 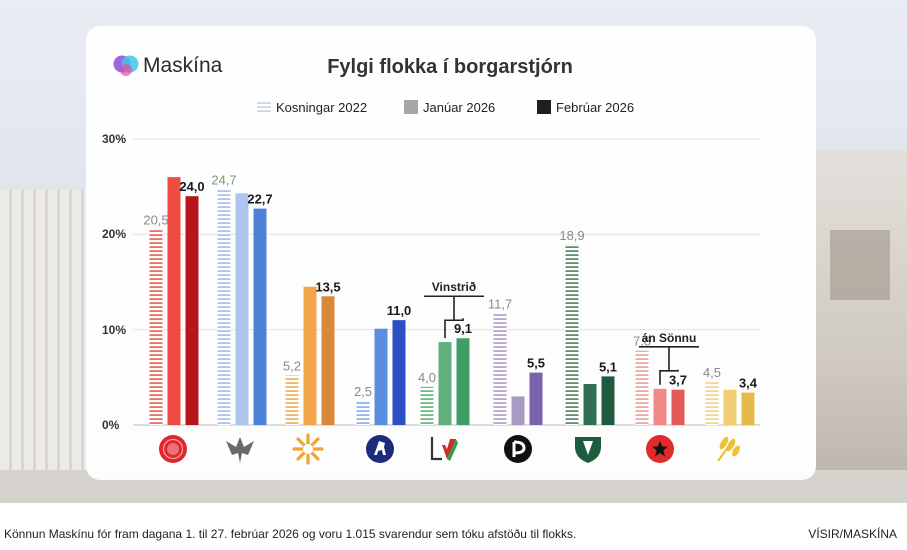 I want to click on party-icons, so click(x=449, y=449).